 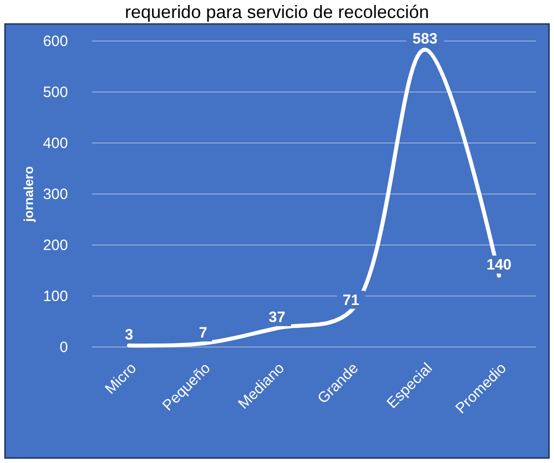 I want to click on y-tick-label: 300, so click(x=55, y=194).